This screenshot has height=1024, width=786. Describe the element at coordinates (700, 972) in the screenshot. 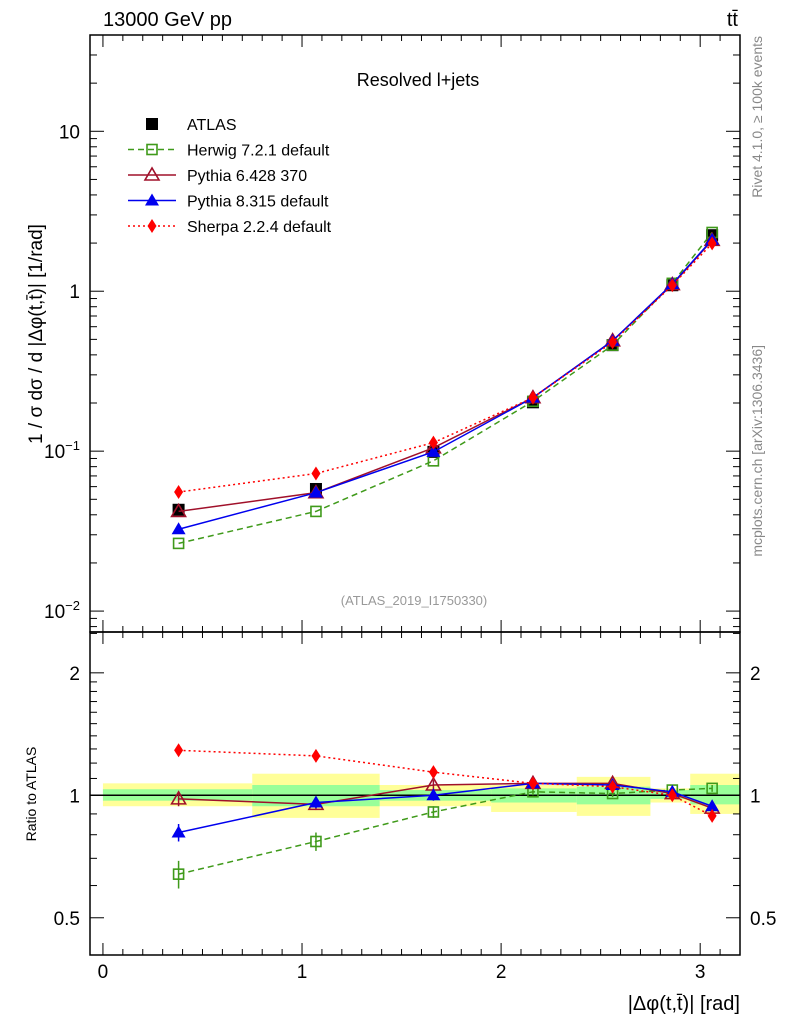

I see `x-tick-label: 3` at that location.